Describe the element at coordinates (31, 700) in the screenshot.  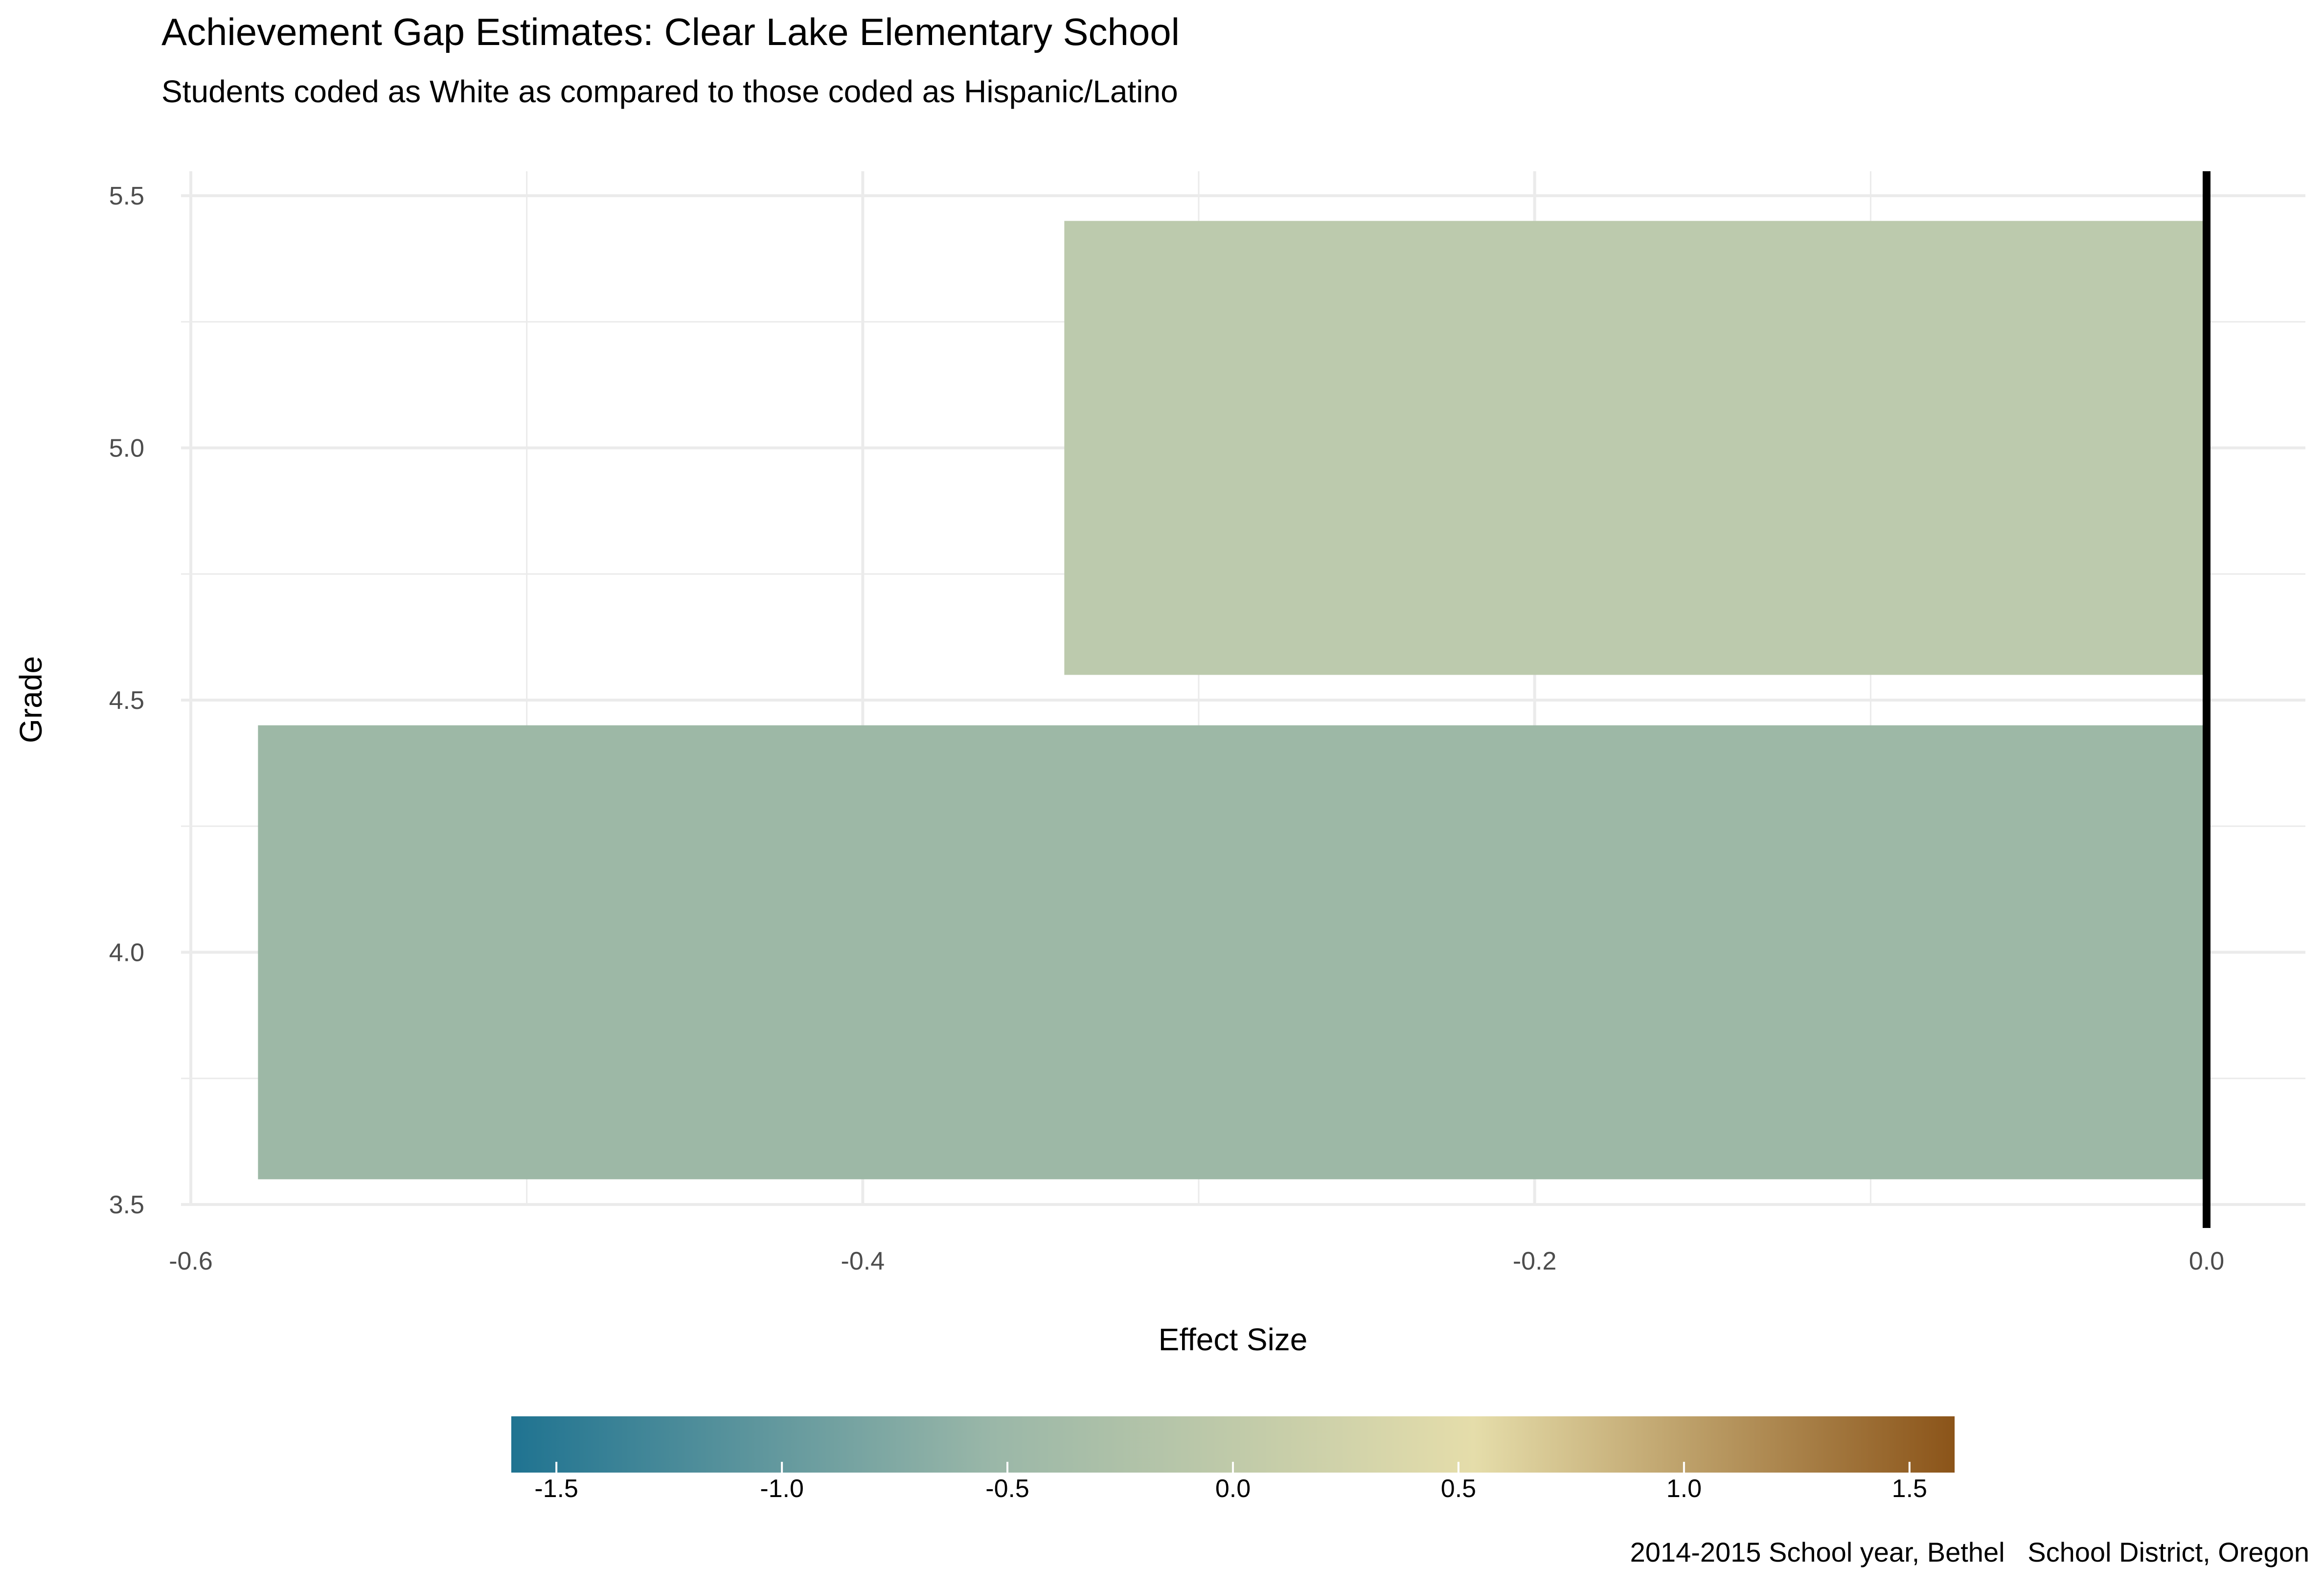
I see `y-axis-title: Grade` at that location.